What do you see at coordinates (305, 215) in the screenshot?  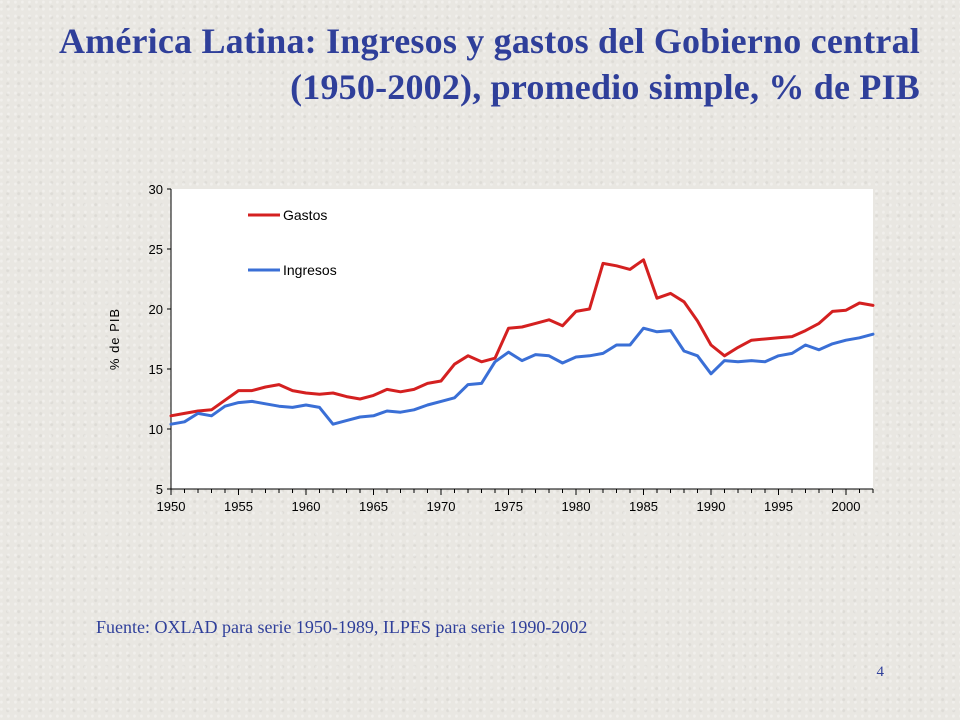 I see `legend-label-gastos: Gastos` at bounding box center [305, 215].